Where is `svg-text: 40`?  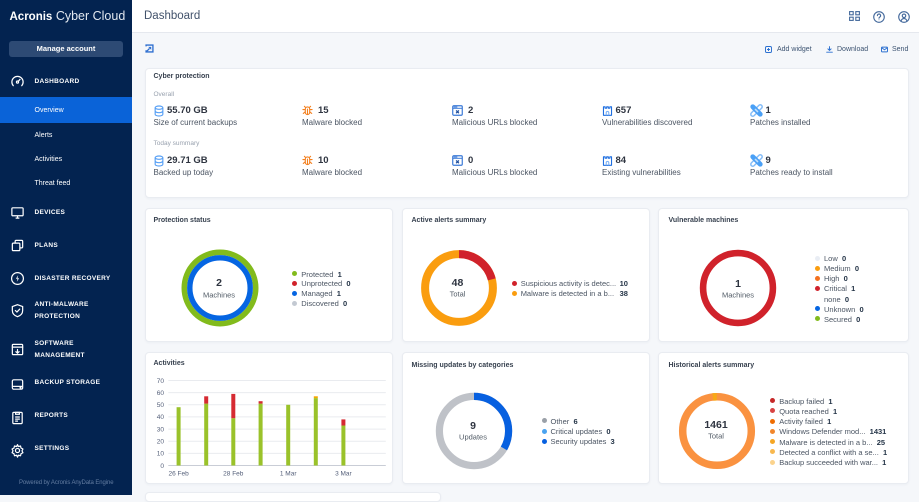
svg-text: 40 is located at coordinates (161, 417).